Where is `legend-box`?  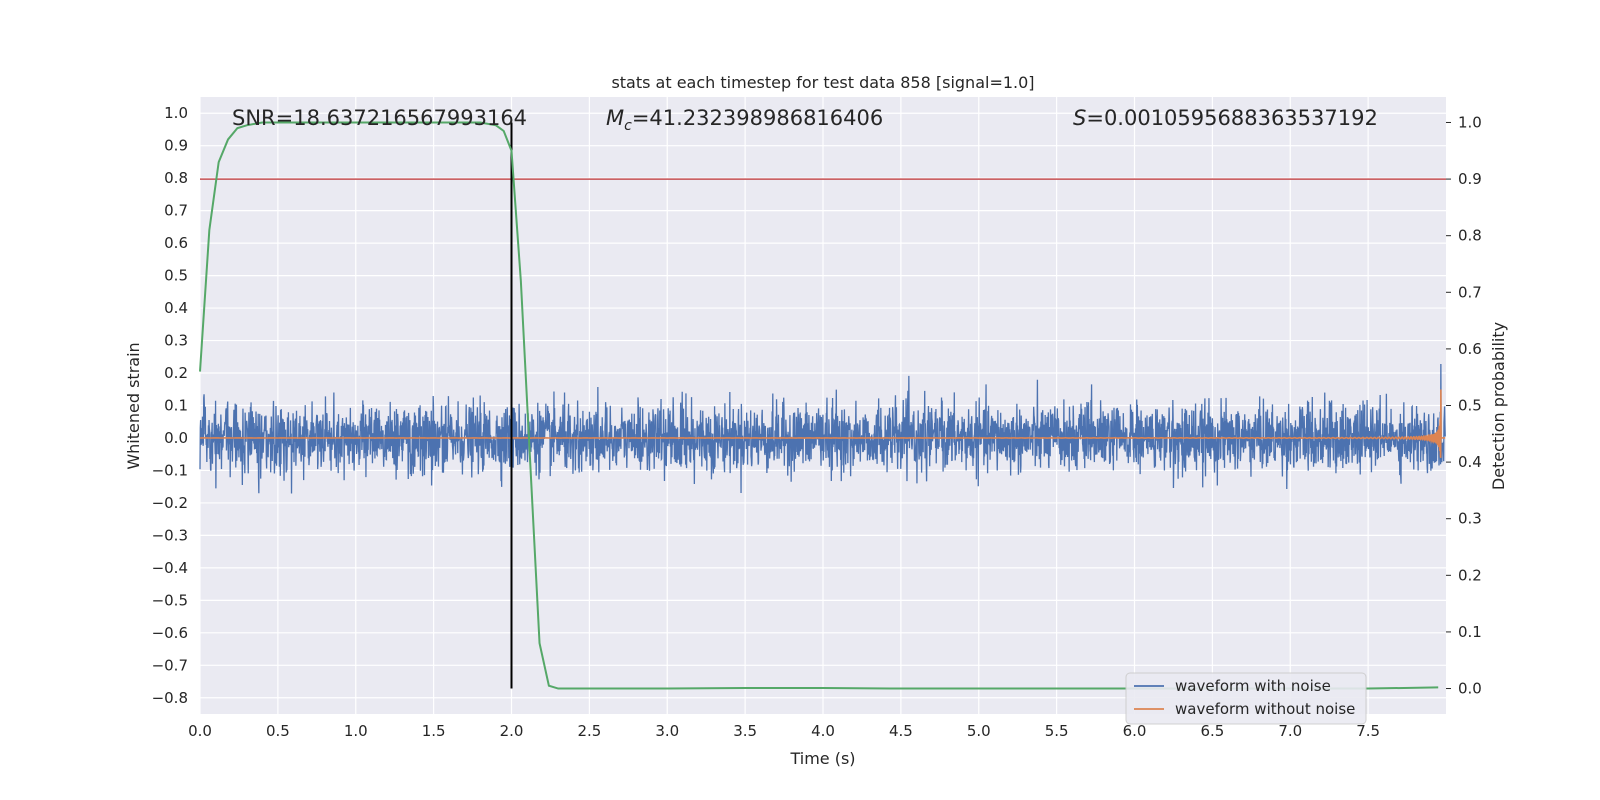 legend-box is located at coordinates (1246, 698).